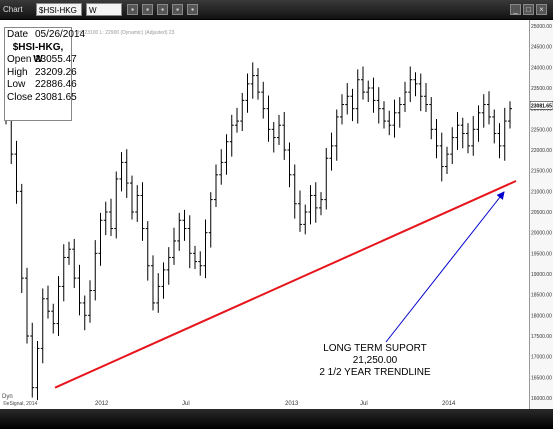 This screenshot has height=429, width=553. What do you see at coordinates (56, 72) in the screenshot?
I see `high-value: 23209.26` at bounding box center [56, 72].